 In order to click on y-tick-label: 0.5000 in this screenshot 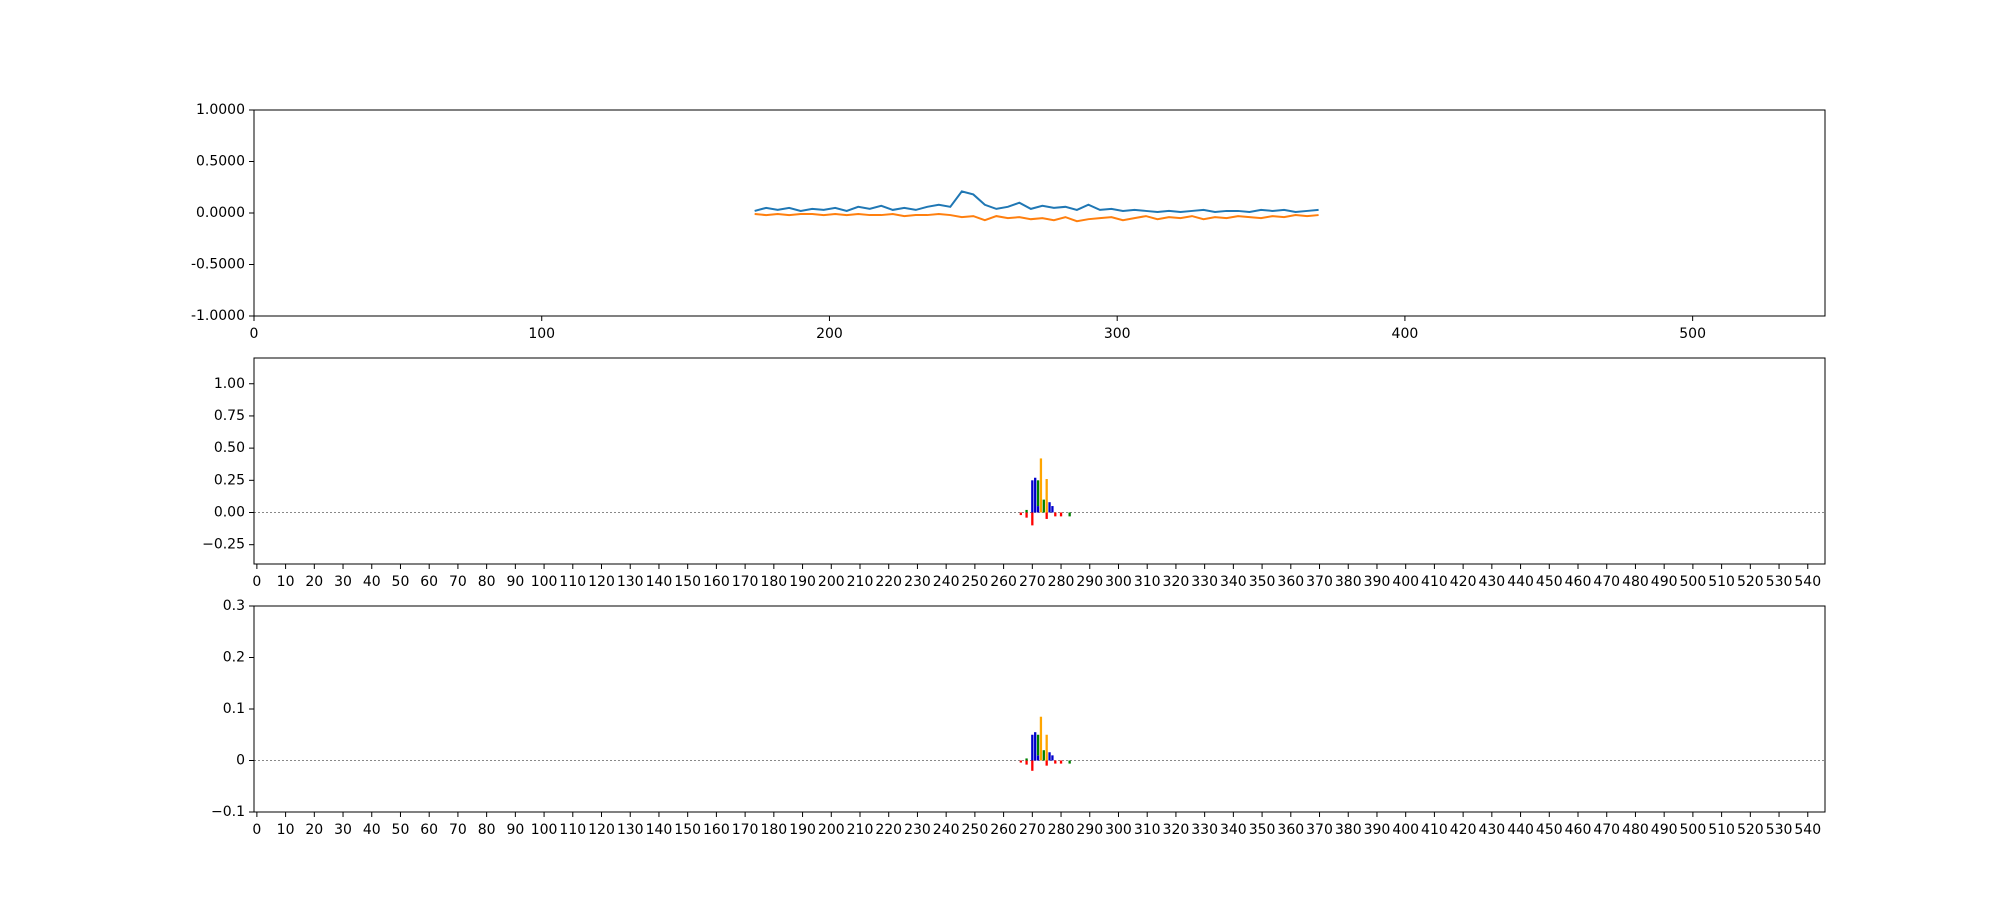, I will do `click(220, 162)`.